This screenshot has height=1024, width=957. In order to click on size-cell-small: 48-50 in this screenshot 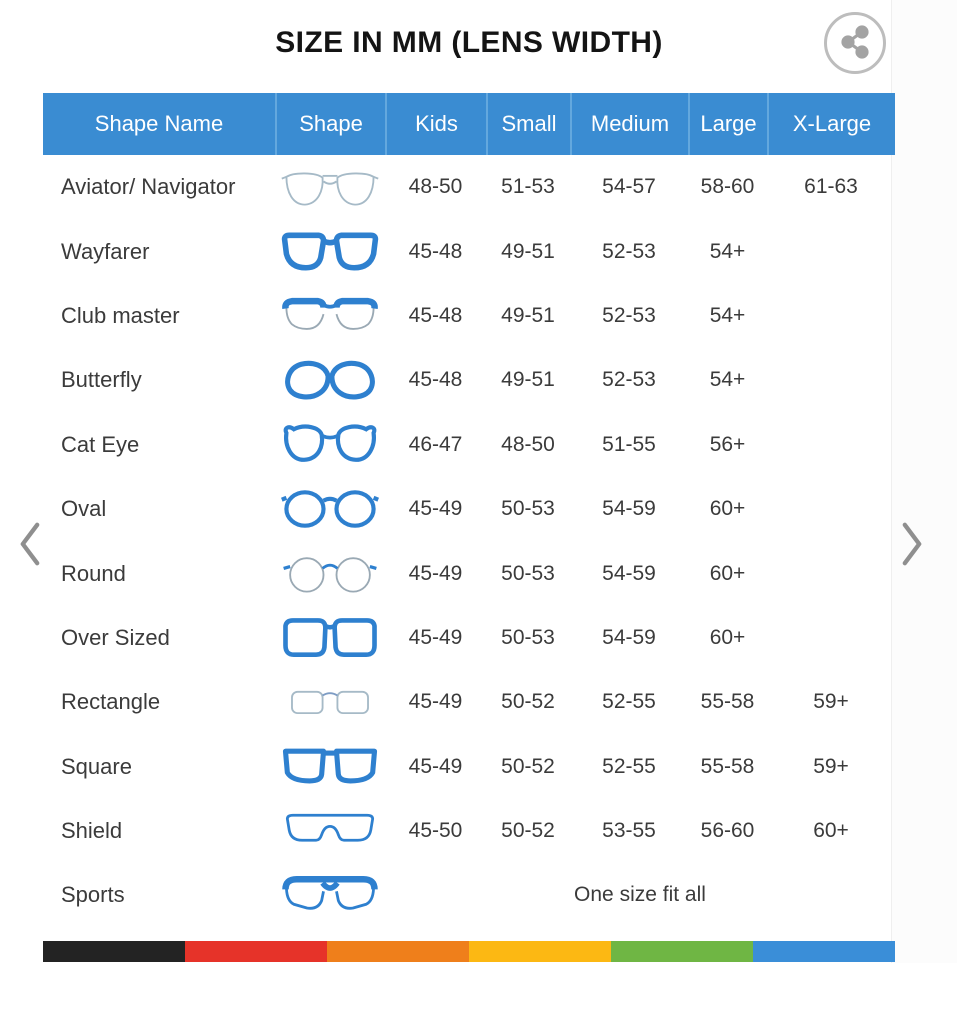, I will do `click(528, 444)`.